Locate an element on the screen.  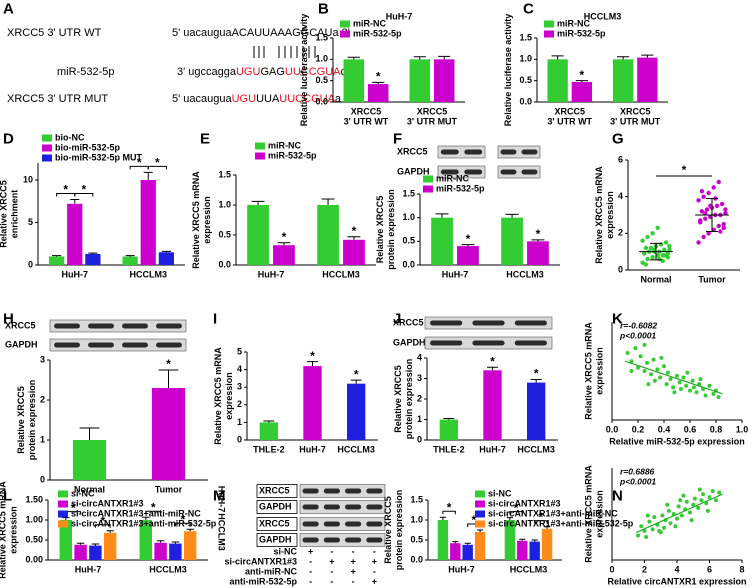
label-cell is located at coordinates (277, 524).